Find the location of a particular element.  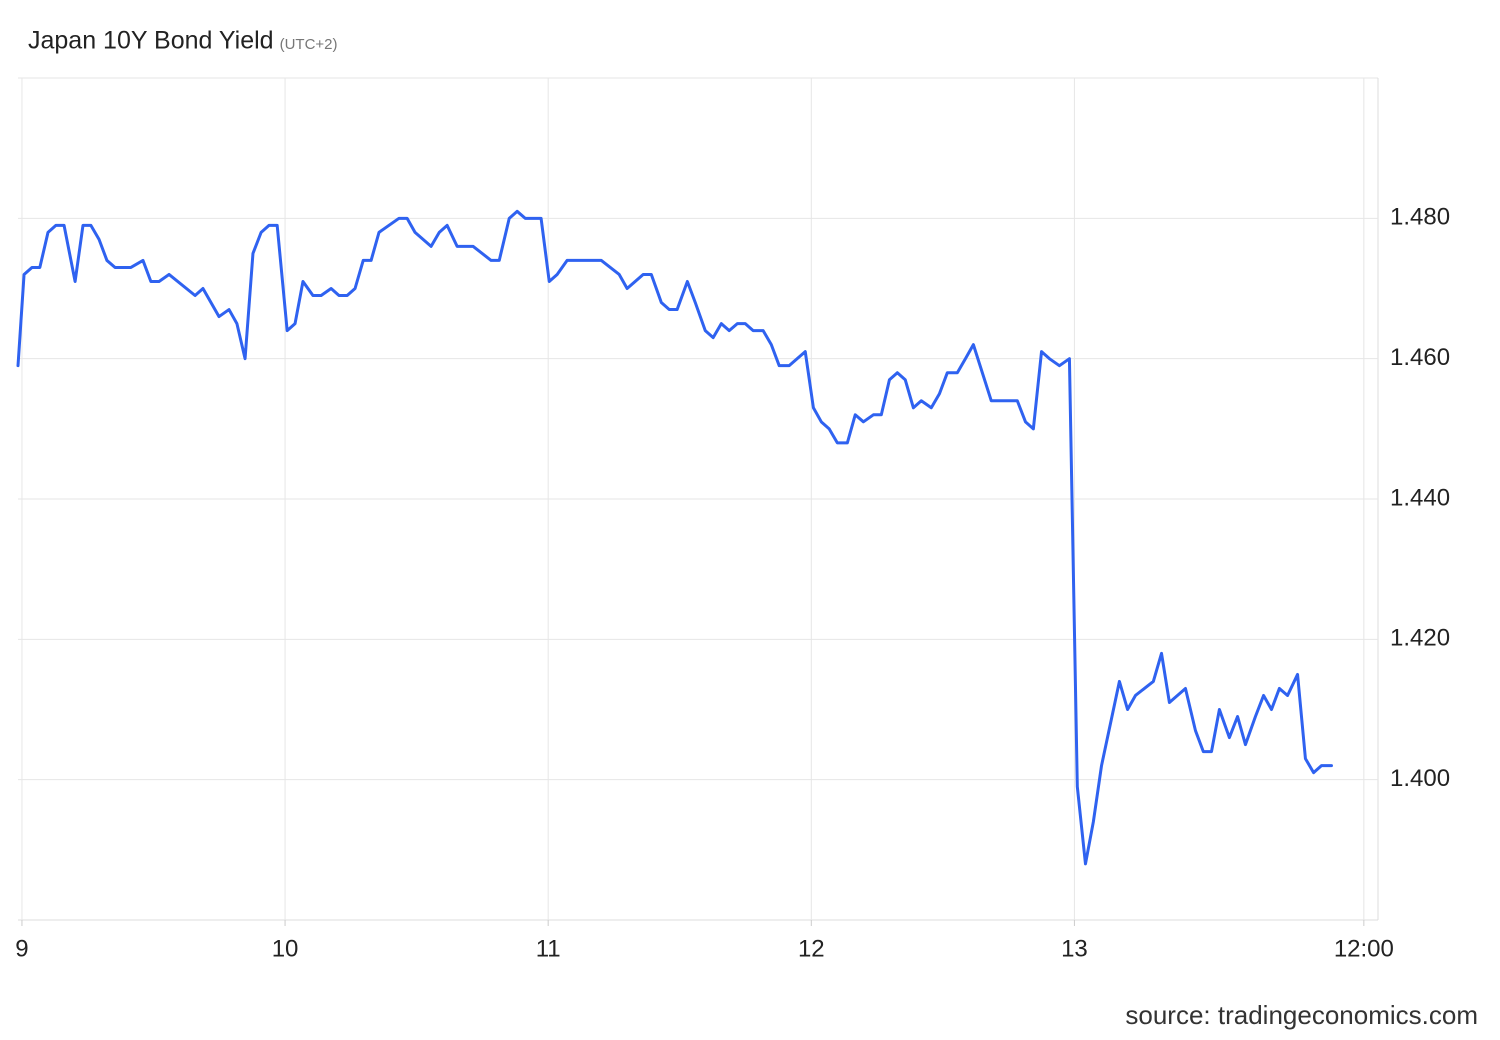

y-tick-label: 1.420 is located at coordinates (1420, 638).